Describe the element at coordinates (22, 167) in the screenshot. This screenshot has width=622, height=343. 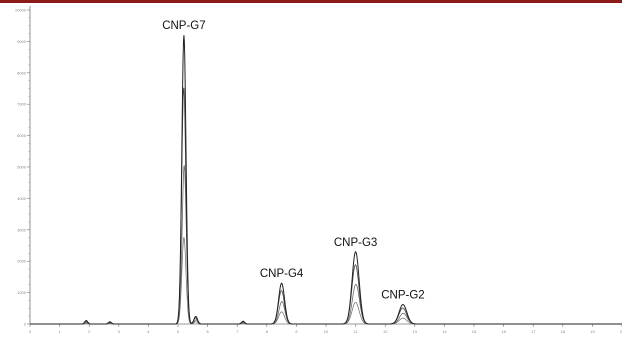
I see `y-tick-label: 5000` at that location.